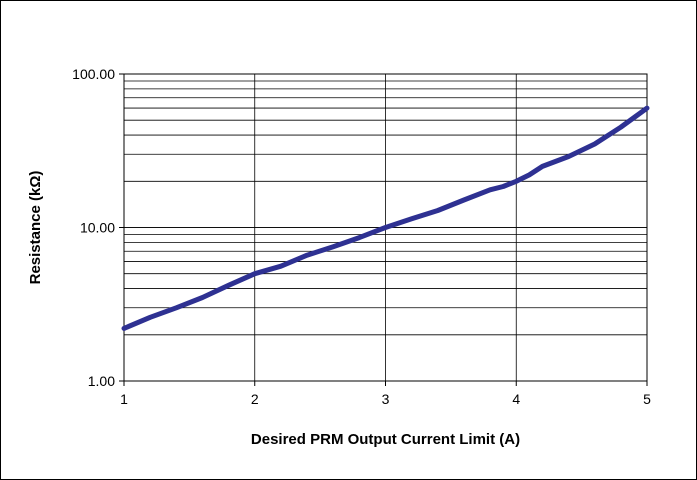 Image resolution: width=697 pixels, height=480 pixels. Describe the element at coordinates (647, 399) in the screenshot. I see `x-tick-label: 5` at that location.